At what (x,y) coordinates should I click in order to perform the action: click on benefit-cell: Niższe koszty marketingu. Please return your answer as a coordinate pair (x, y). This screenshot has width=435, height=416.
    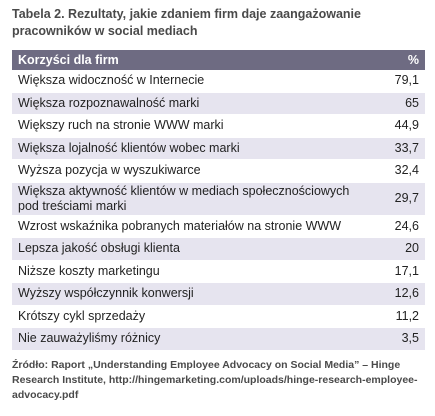
    Looking at the image, I should click on (187, 271).